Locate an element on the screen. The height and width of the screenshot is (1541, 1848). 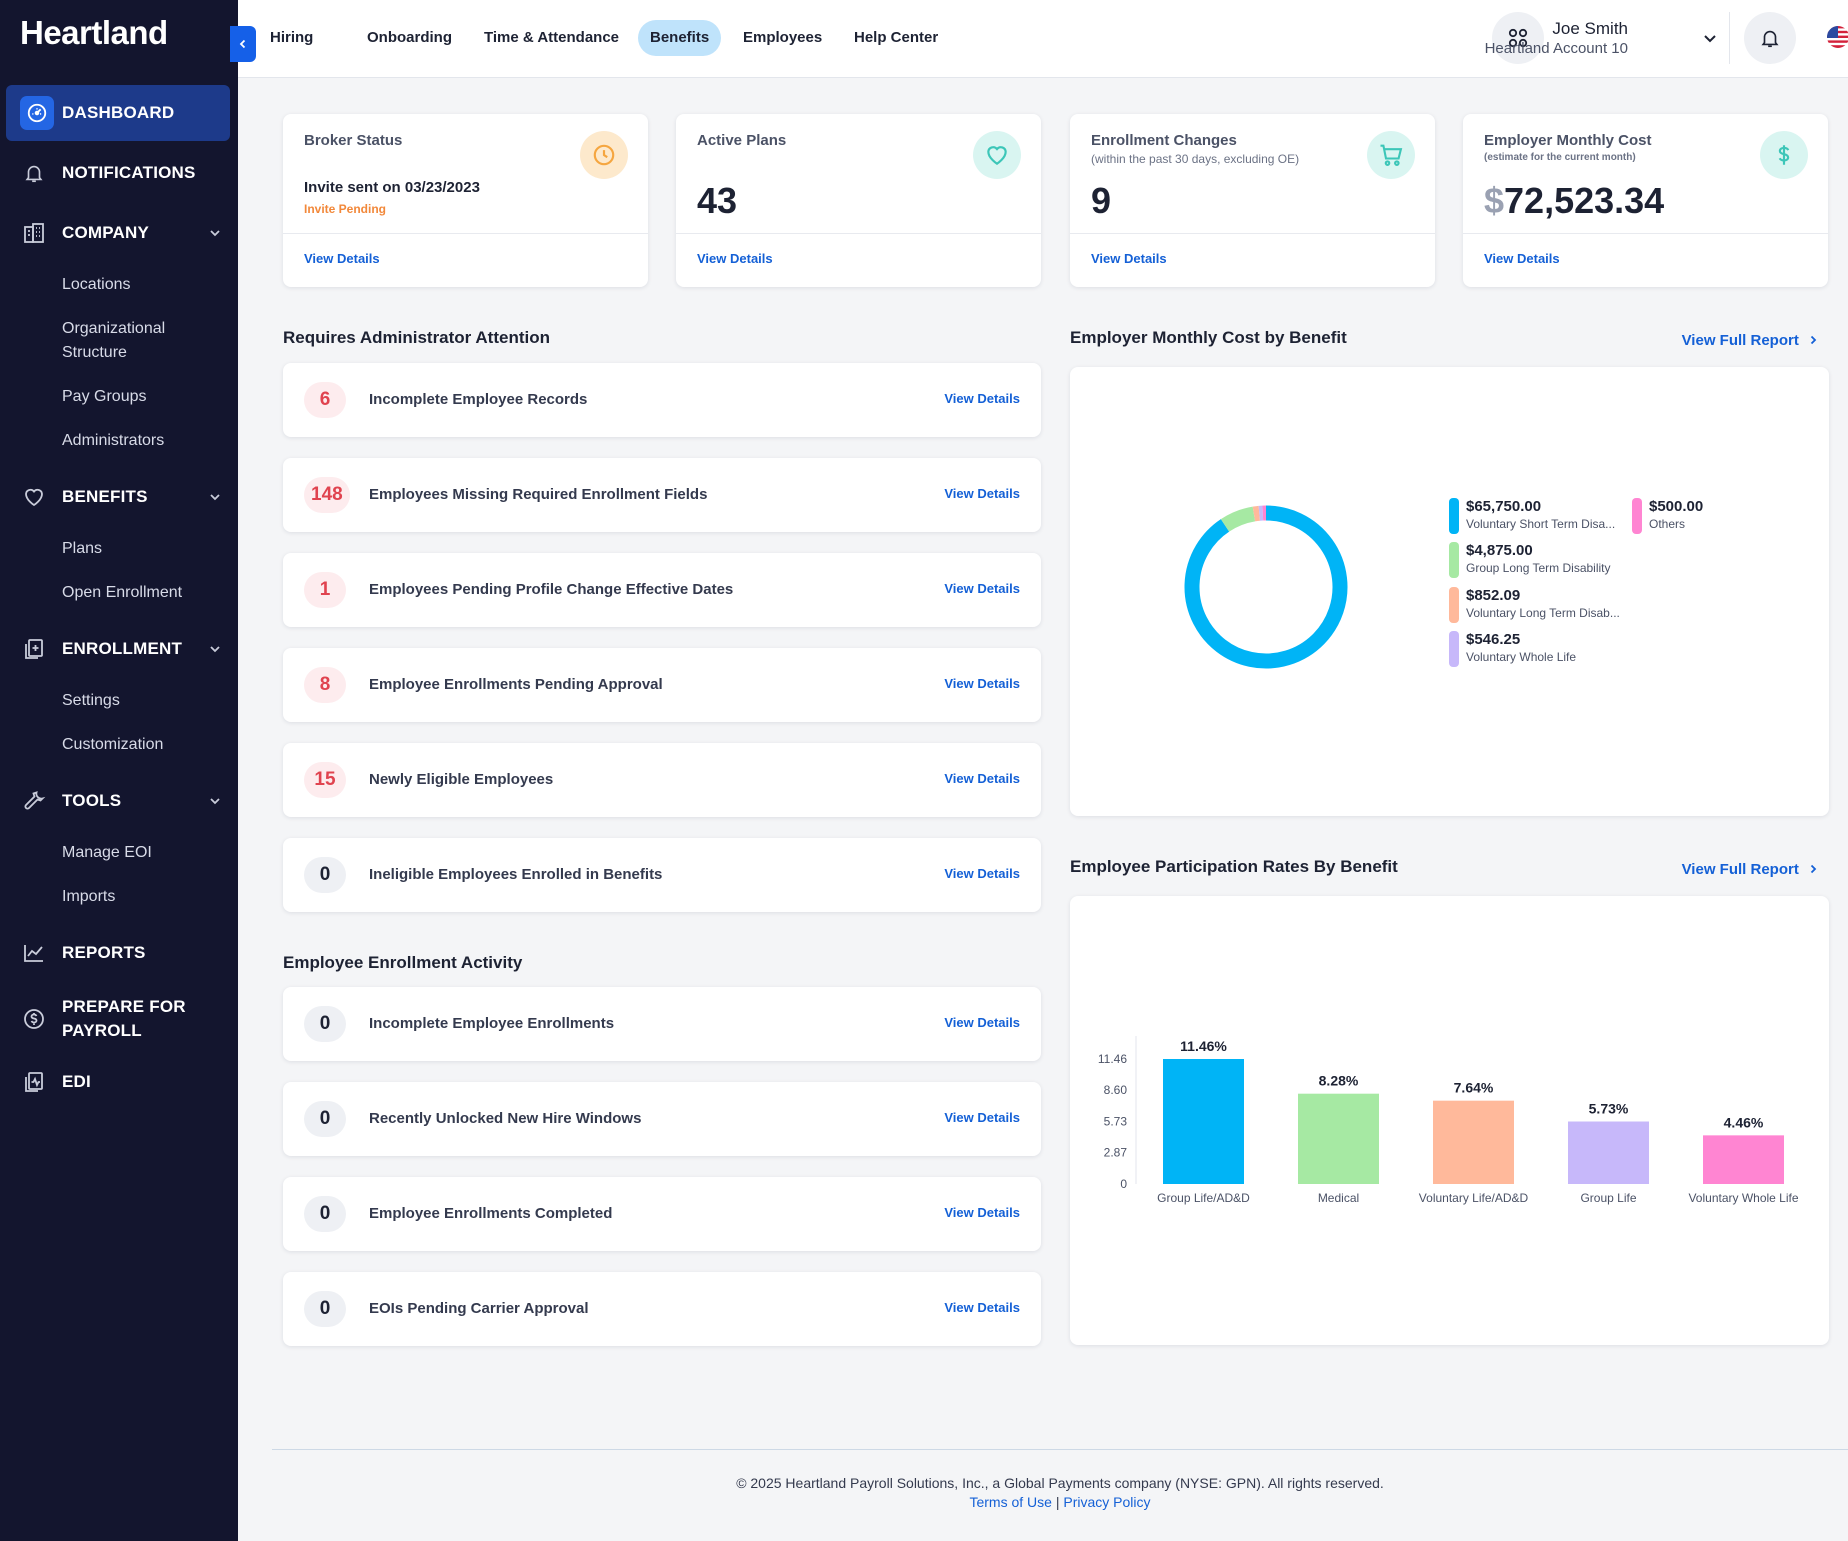
task-label: Employee Enrollments Completed is located at coordinates (491, 1213).